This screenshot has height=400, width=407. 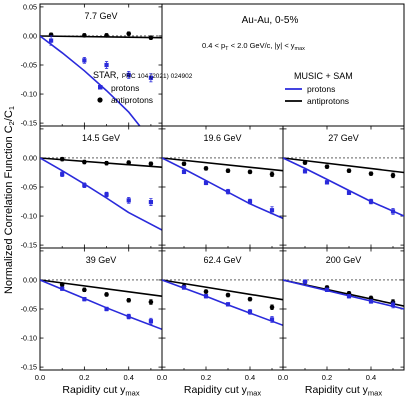 What do you see at coordinates (9, 200) in the screenshot?
I see `y-axis-title: Normalized Correlation Function C2/C1` at bounding box center [9, 200].